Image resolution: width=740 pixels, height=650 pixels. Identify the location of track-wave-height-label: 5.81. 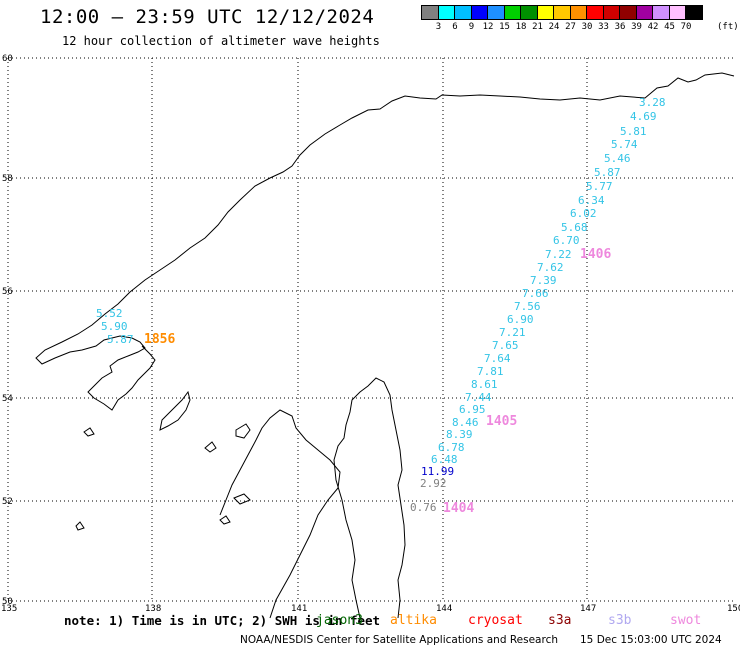
(633, 131).